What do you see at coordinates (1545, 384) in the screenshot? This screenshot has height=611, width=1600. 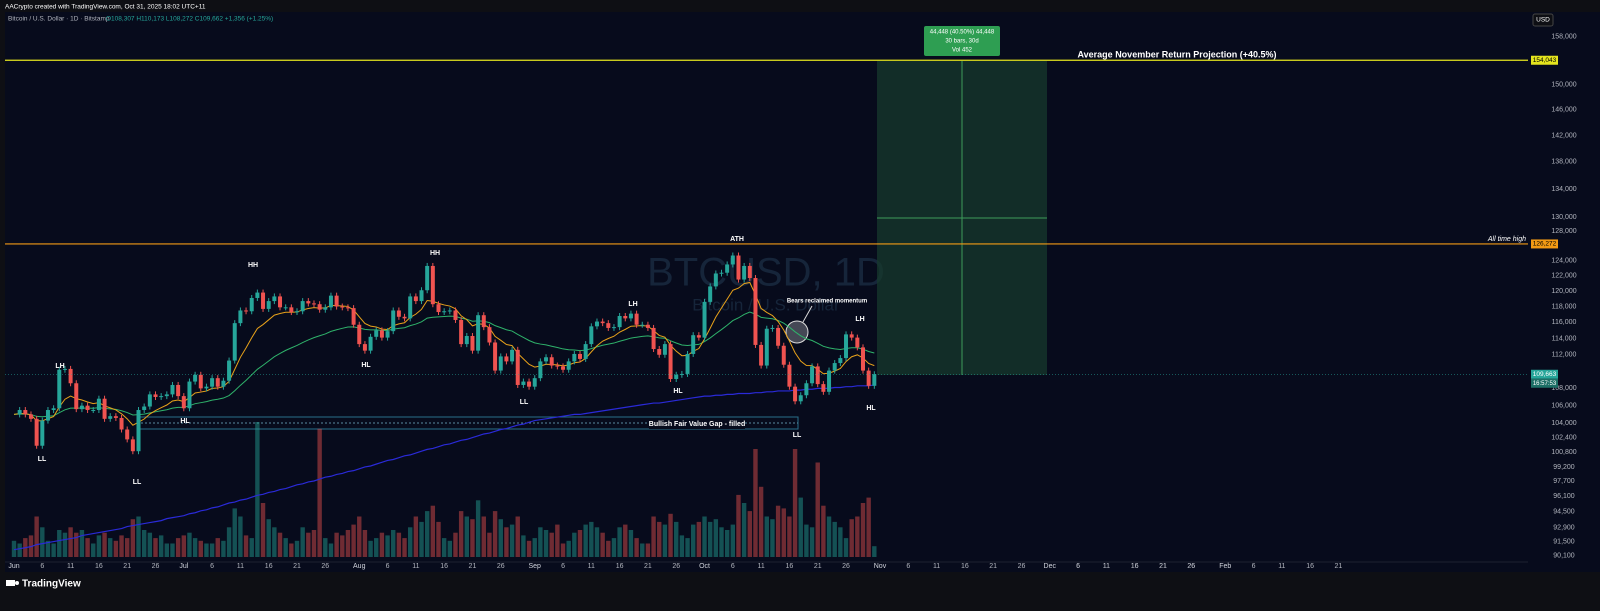 I see `countdown: 16:57:53` at bounding box center [1545, 384].